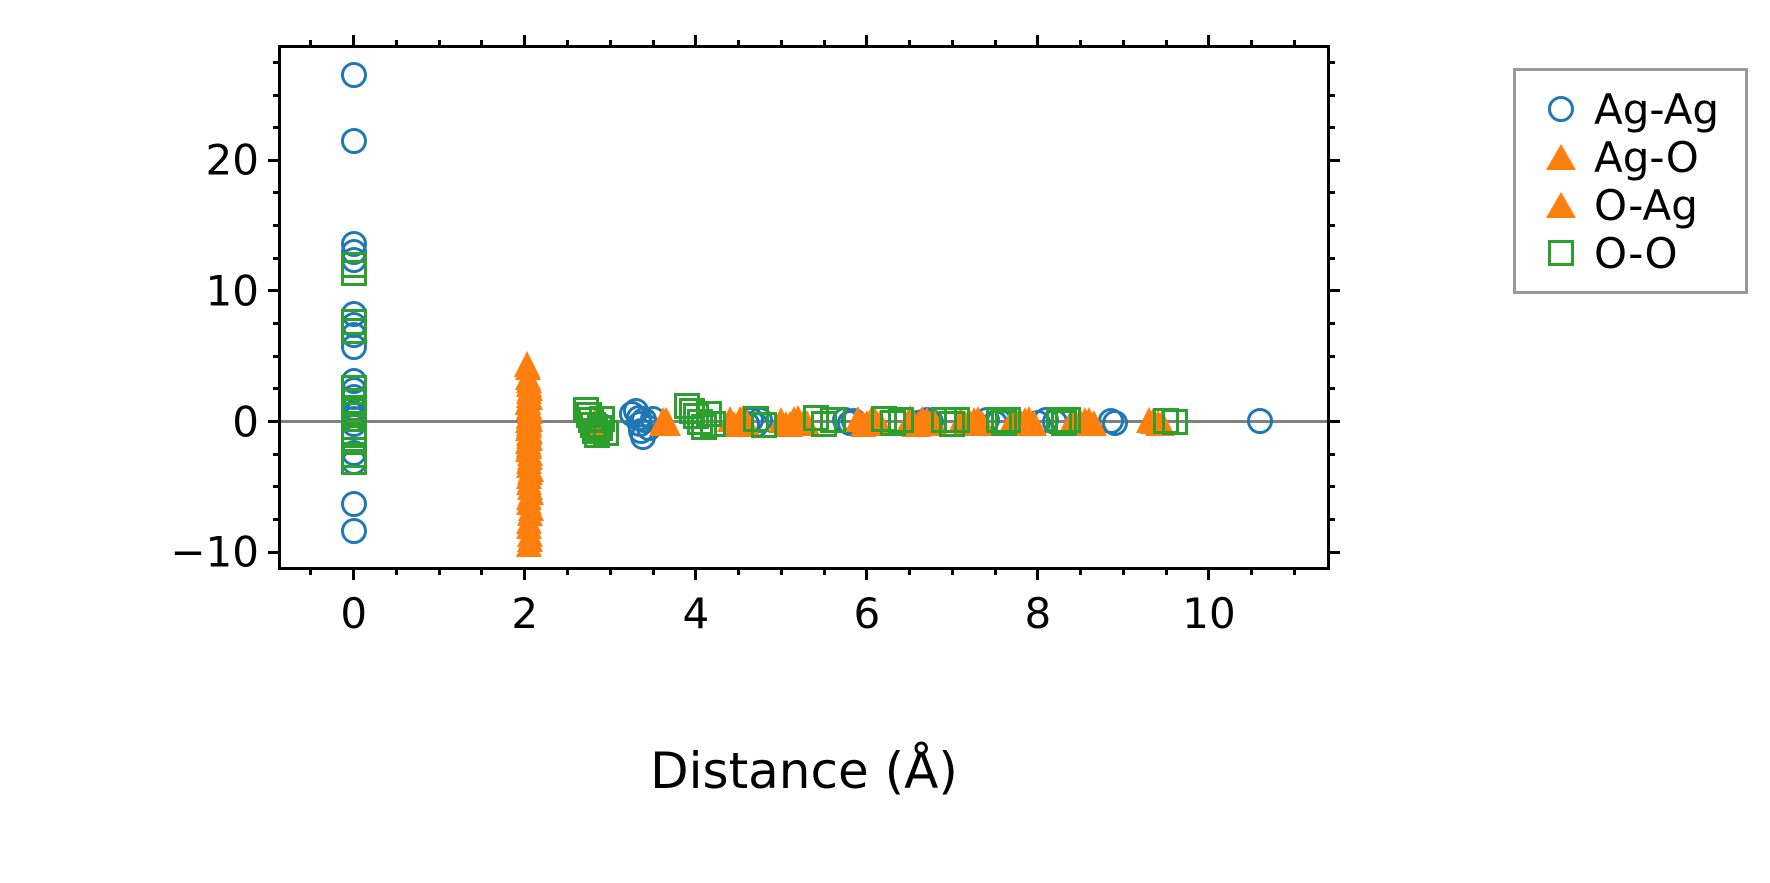  I want to click on x-axis-label: Distance (Å), so click(804, 771).